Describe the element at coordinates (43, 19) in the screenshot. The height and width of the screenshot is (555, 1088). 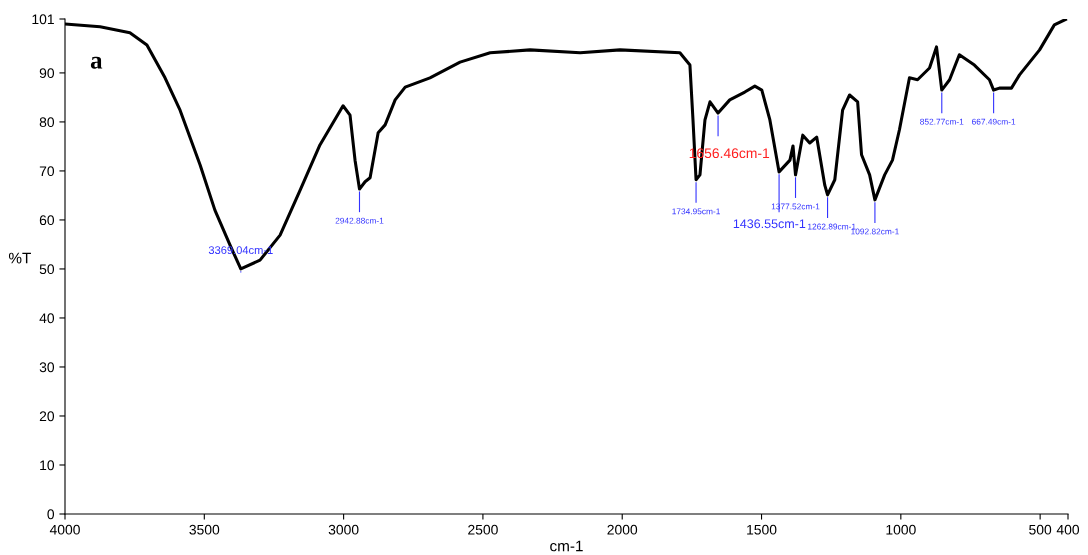
I see `y-tick-label: 101` at that location.